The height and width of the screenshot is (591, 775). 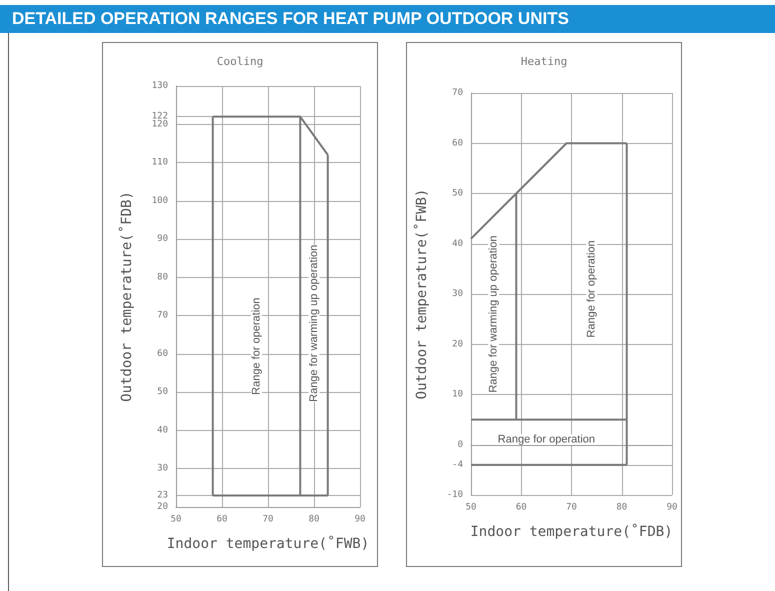 What do you see at coordinates (162, 495) in the screenshot?
I see `y-tick-label: 23` at bounding box center [162, 495].